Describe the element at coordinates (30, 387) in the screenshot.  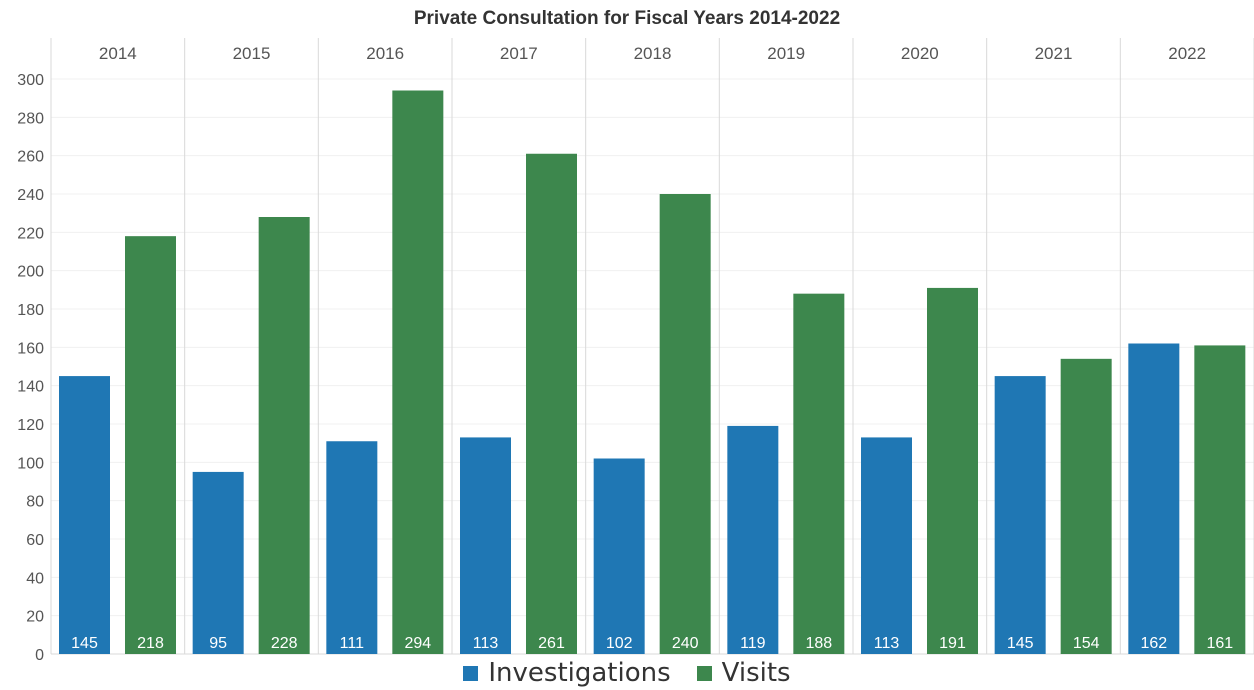
I see `y-tick-label: 140` at that location.